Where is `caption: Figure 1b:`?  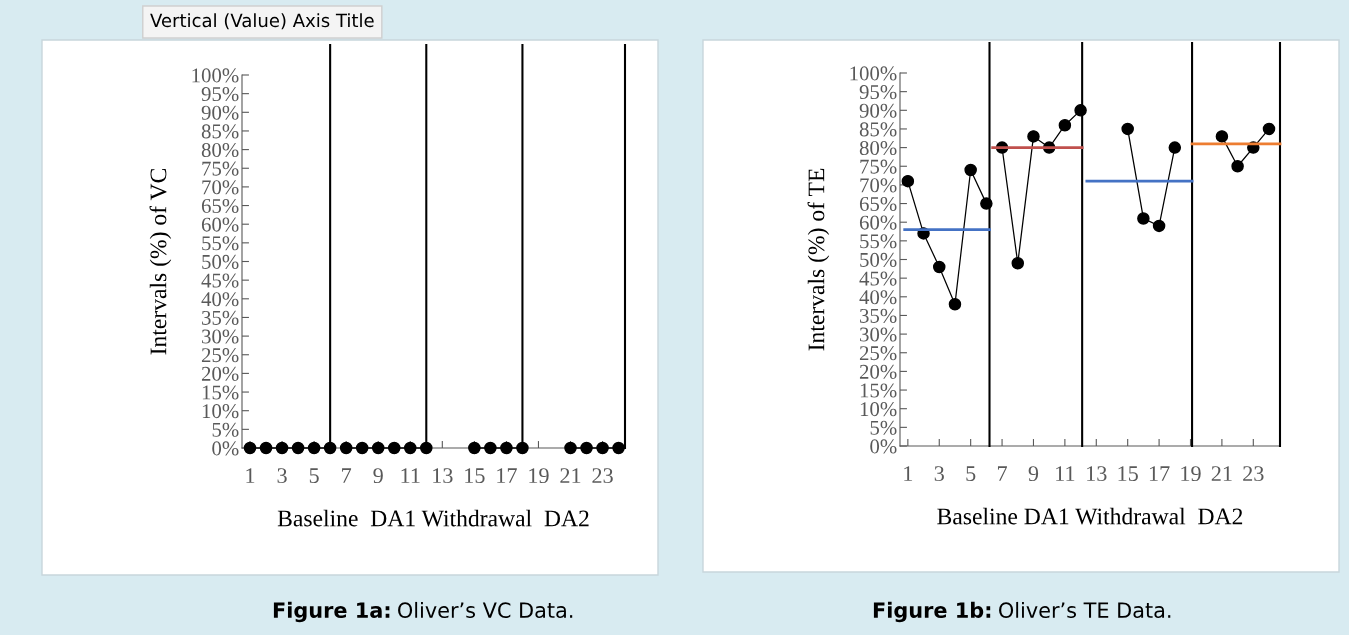 caption: Figure 1b: is located at coordinates (932, 612).